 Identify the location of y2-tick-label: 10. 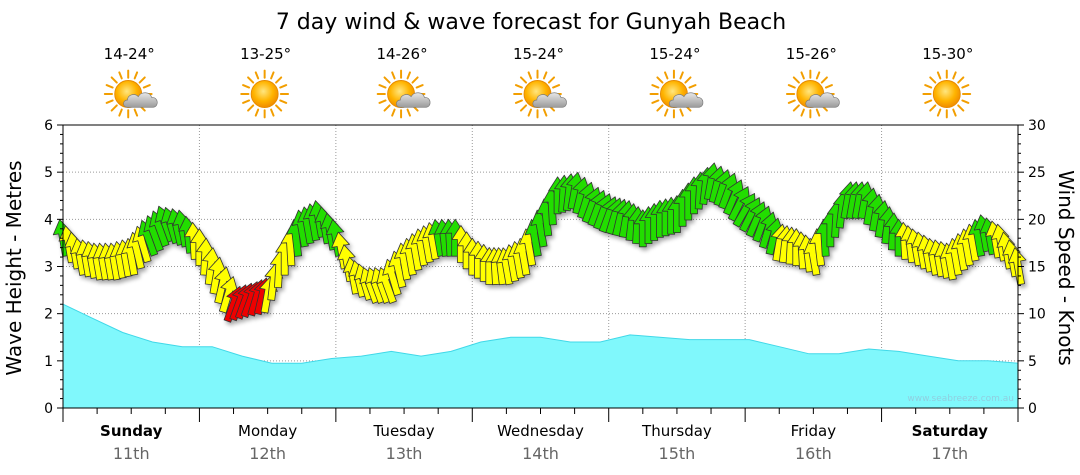
(1037, 315).